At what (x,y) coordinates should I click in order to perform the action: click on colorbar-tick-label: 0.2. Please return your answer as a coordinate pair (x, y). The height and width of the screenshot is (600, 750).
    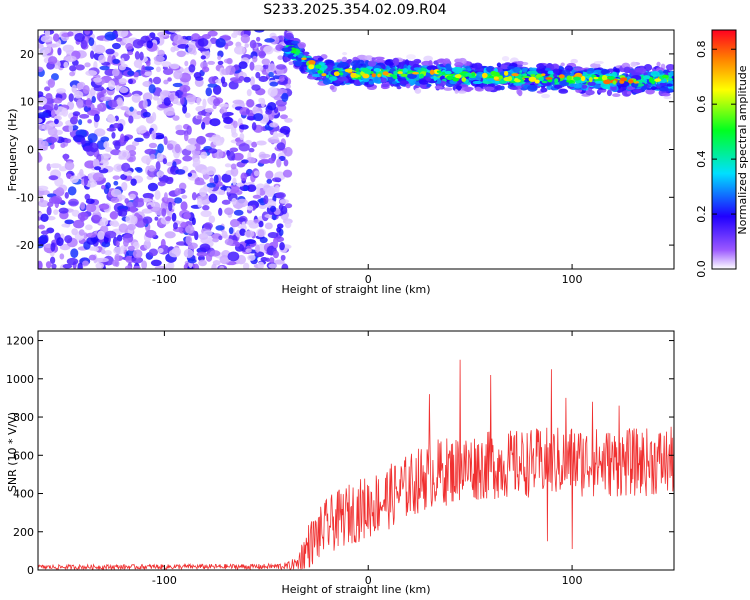
    Looking at the image, I should click on (701, 214).